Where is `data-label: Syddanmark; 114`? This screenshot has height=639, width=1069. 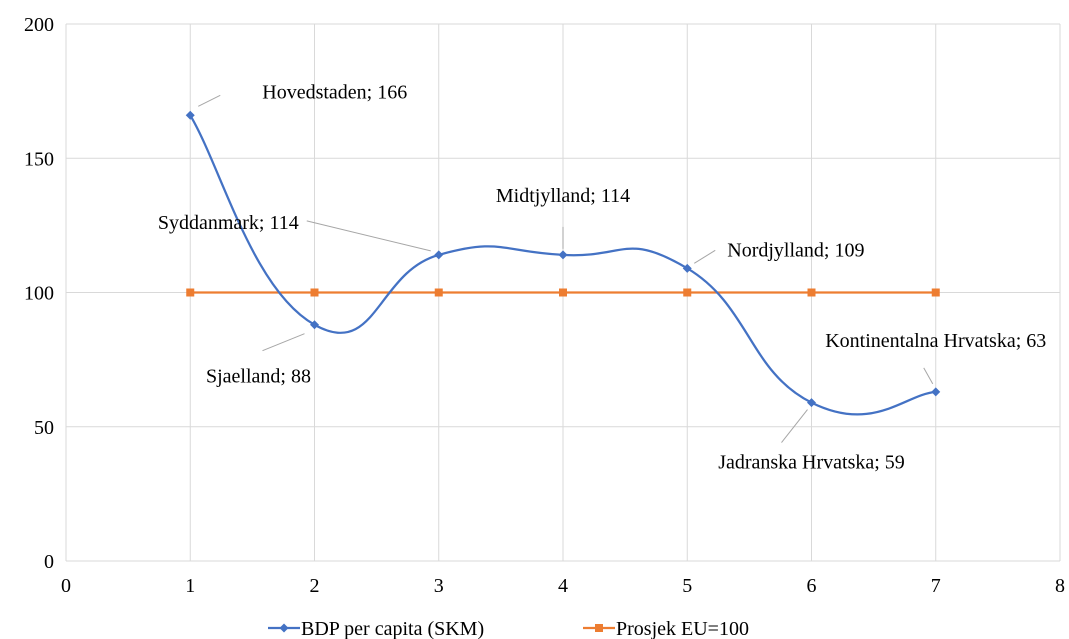 data-label: Syddanmark; 114 is located at coordinates (228, 223).